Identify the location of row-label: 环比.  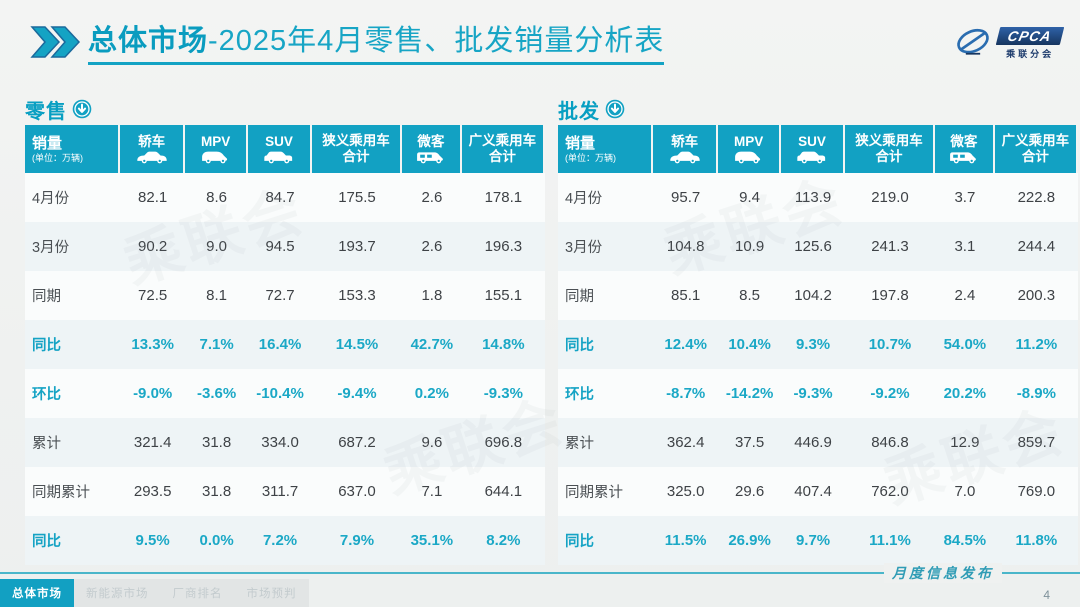
(606, 393).